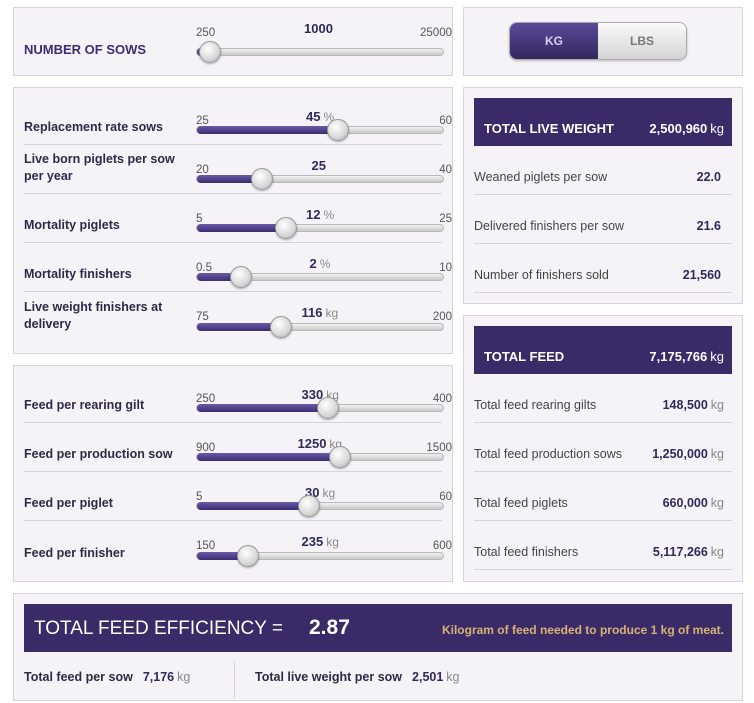  Describe the element at coordinates (688, 454) in the screenshot. I see `result-value: 1,250,000 kg` at that location.